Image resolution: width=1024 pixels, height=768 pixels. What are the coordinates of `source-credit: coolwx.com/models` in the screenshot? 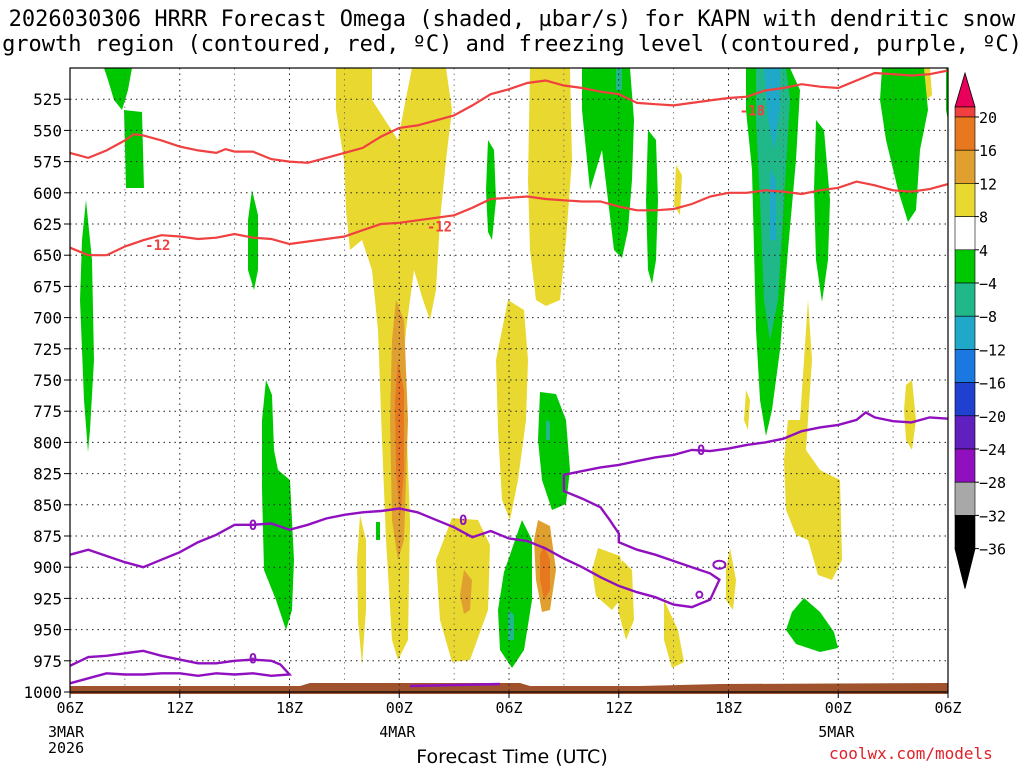 It's located at (911, 753).